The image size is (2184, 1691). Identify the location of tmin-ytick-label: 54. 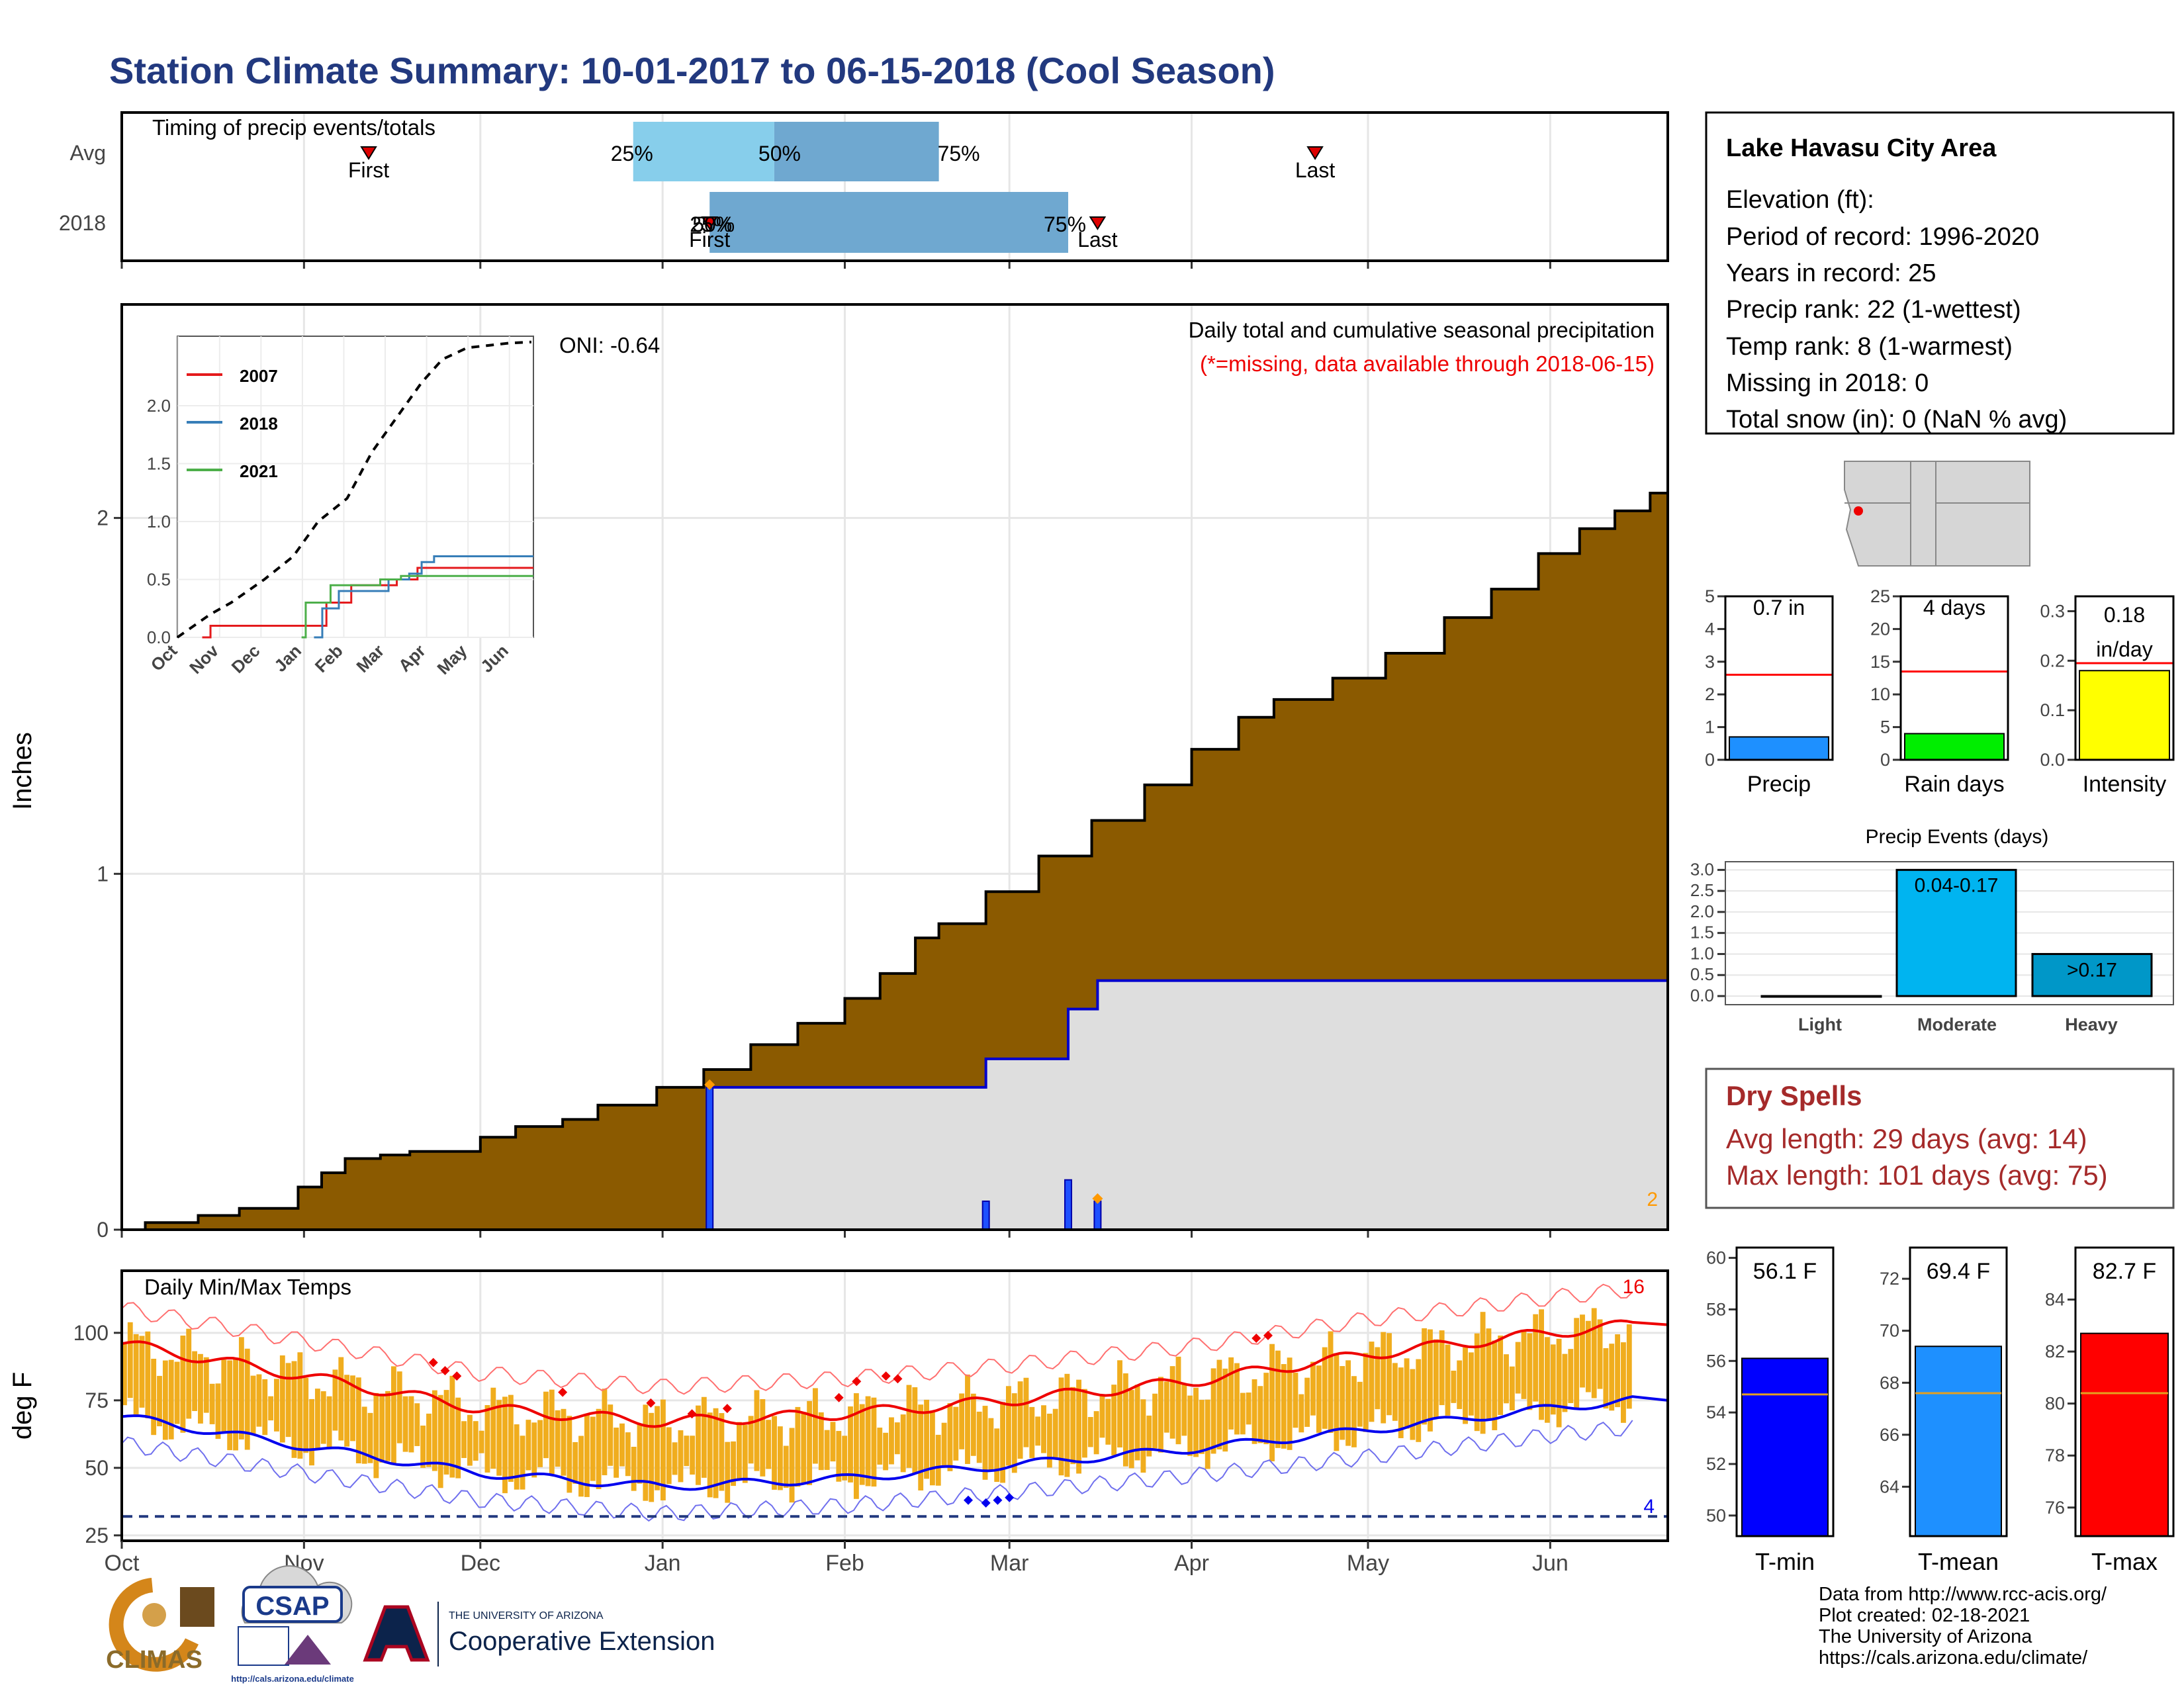
(1716, 1412).